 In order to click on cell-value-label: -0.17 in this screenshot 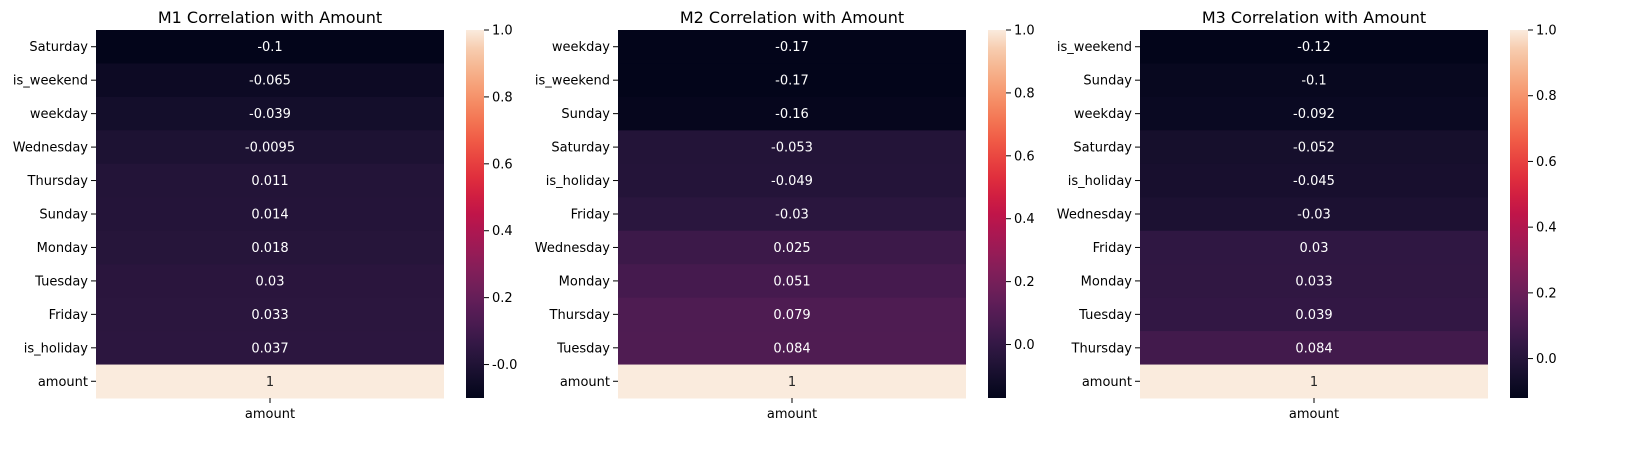, I will do `click(792, 47)`.